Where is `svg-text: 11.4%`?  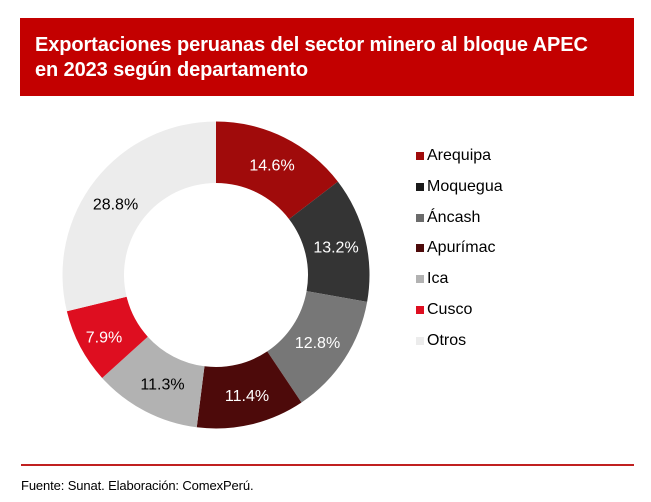
svg-text: 11.4% is located at coordinates (247, 396).